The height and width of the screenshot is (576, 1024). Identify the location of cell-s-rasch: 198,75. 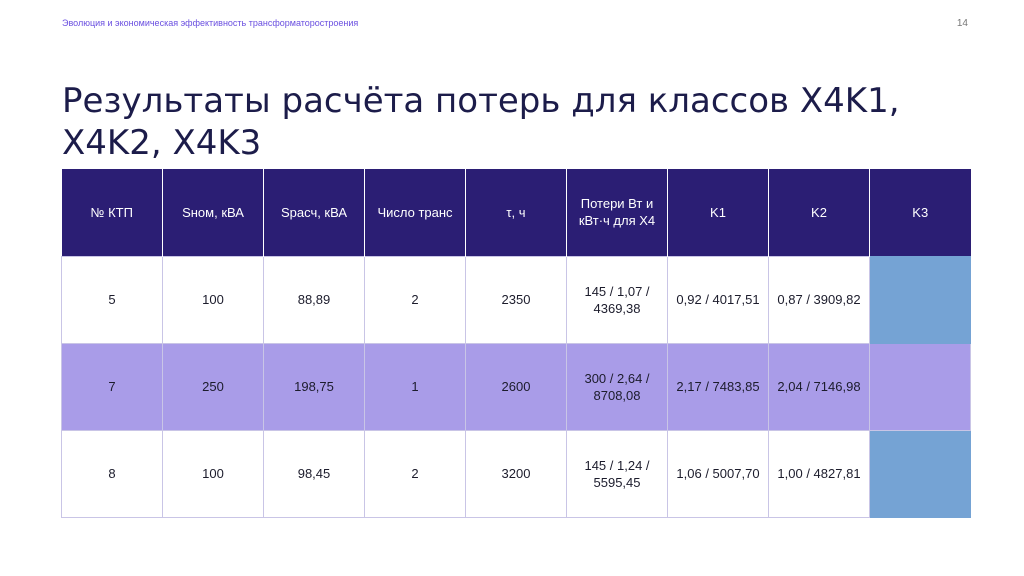
(314, 386).